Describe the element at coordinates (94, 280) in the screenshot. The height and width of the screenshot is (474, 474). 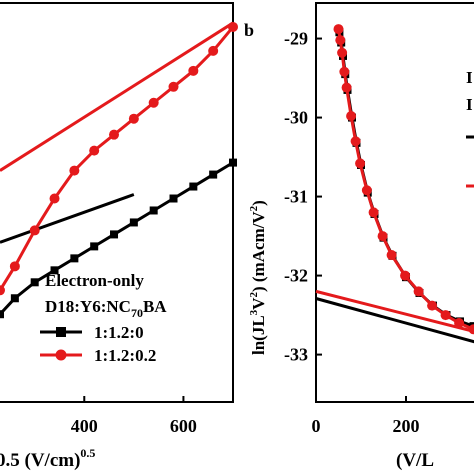
I see `legend-title-line1: Electron-only` at that location.